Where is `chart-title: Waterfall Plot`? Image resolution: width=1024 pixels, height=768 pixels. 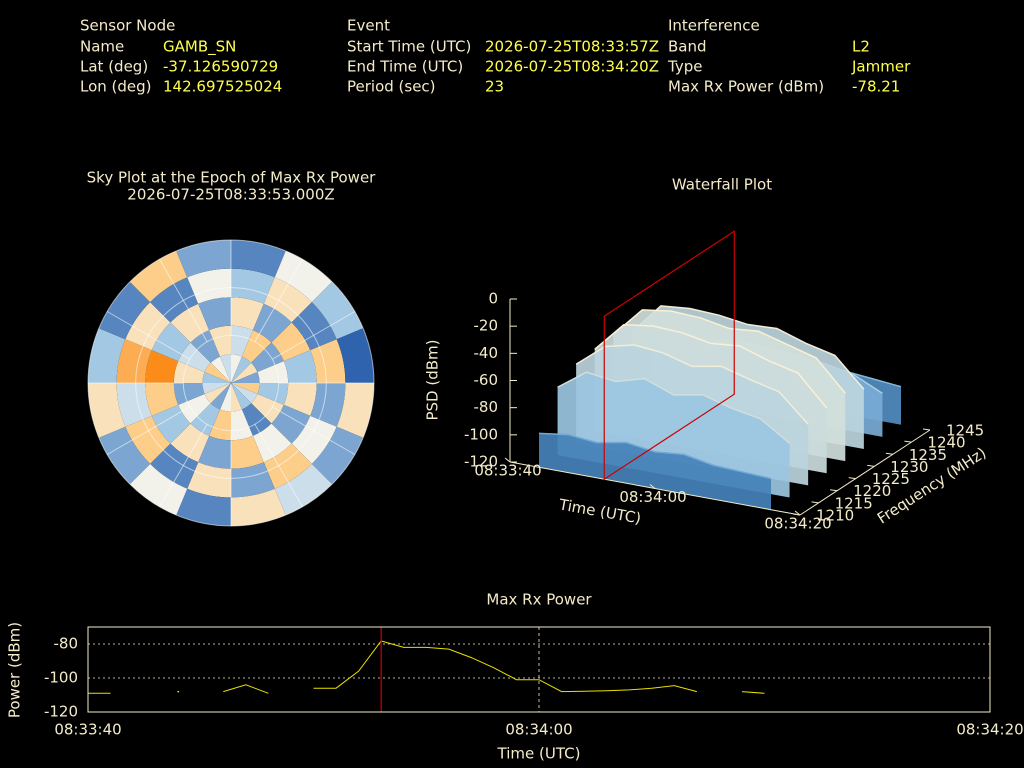 chart-title: Waterfall Plot is located at coordinates (722, 185).